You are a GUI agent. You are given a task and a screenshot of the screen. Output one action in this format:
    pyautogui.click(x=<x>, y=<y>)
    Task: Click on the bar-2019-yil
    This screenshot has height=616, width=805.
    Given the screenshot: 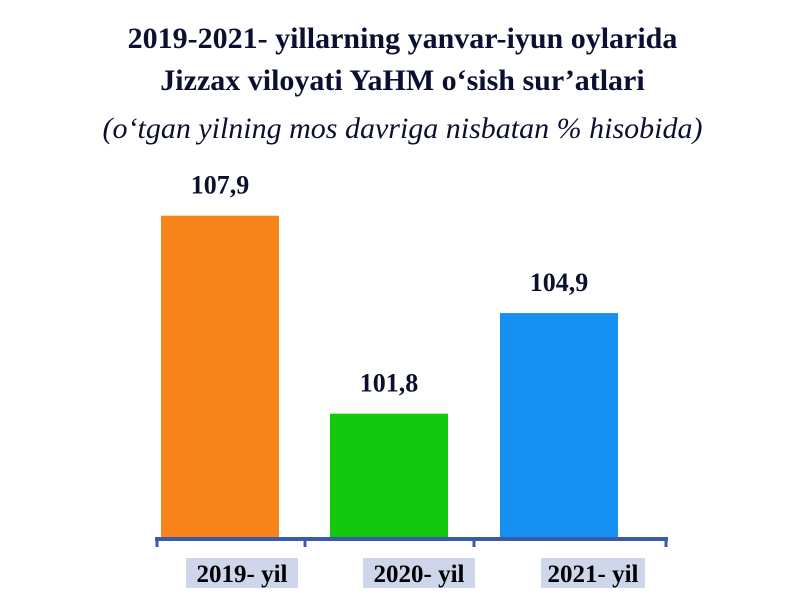 What is the action you would take?
    pyautogui.click(x=220, y=376)
    